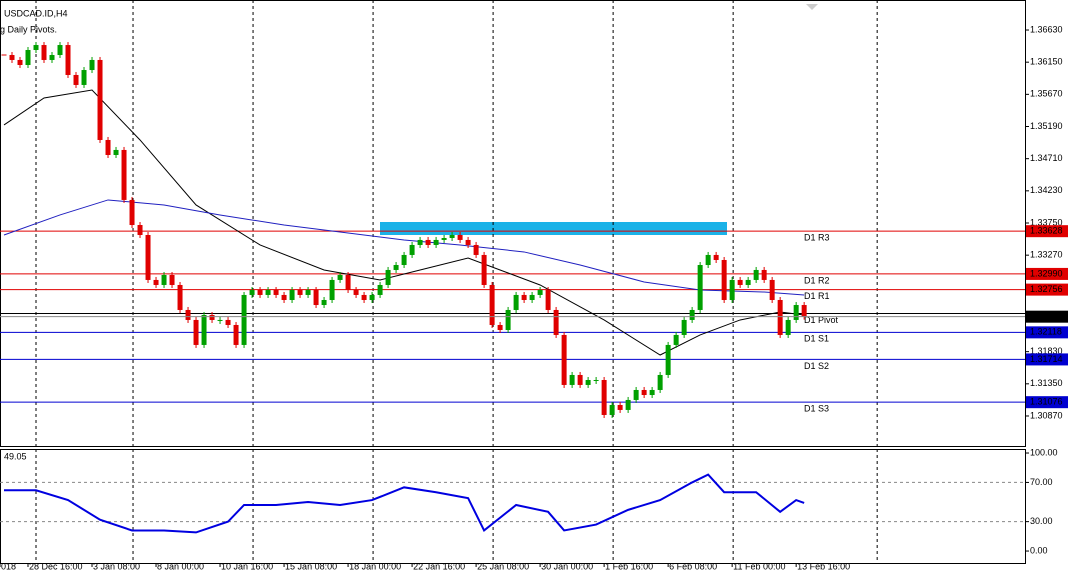  I want to click on zone-rectangle, so click(553, 228).